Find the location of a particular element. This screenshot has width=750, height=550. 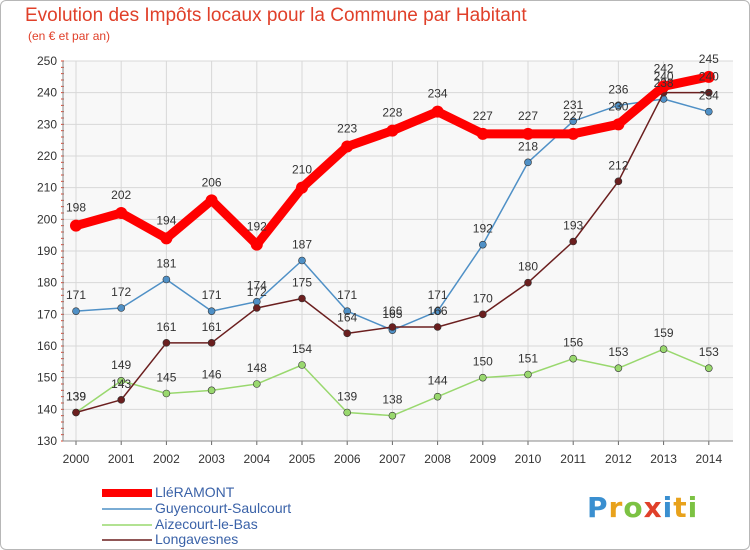

data-label: 192 is located at coordinates (257, 227).